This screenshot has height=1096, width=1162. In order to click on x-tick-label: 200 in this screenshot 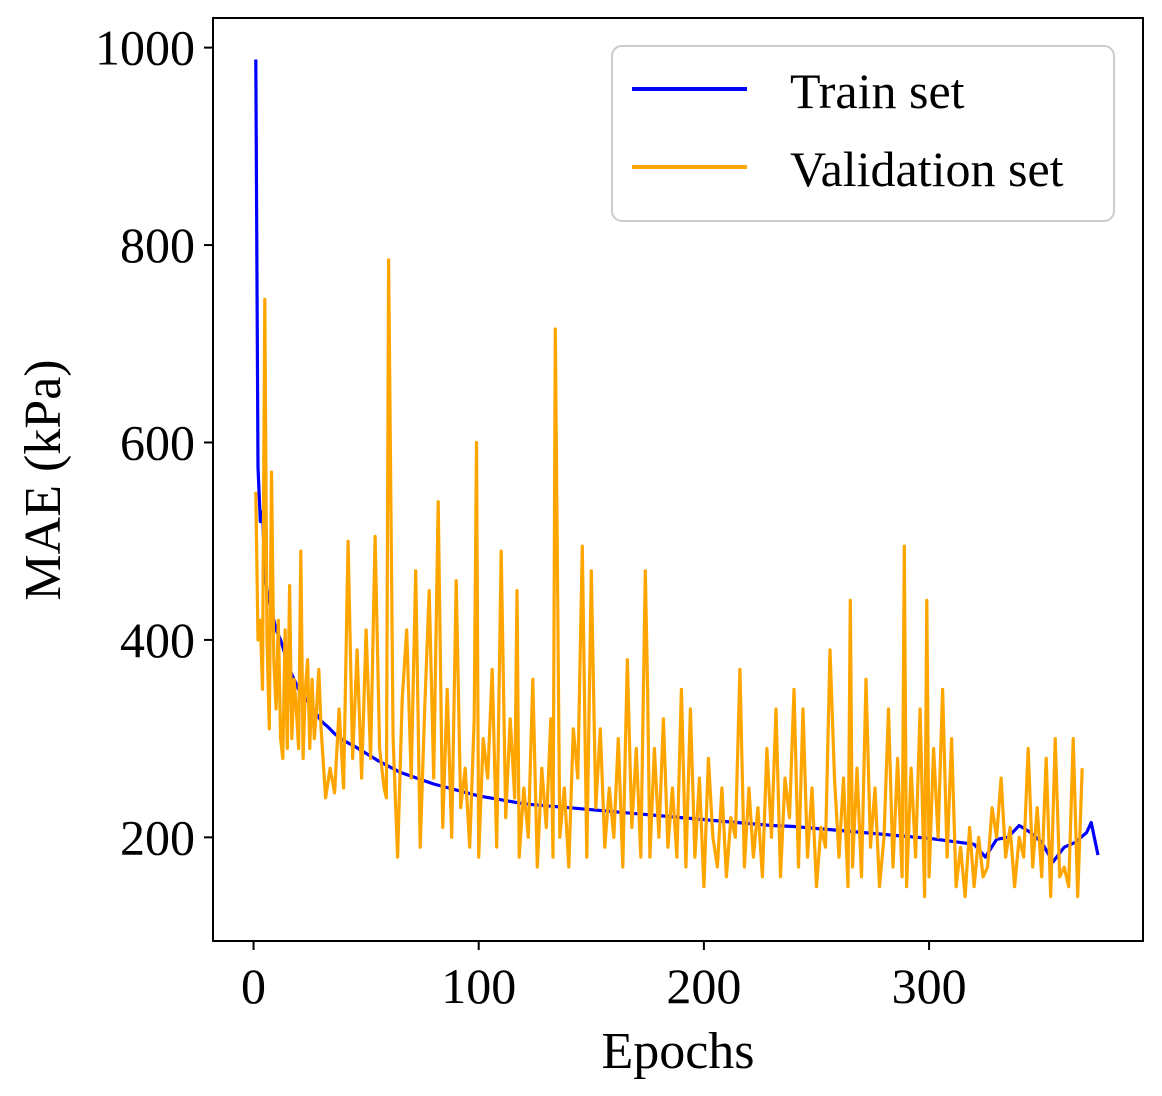, I will do `click(703, 986)`.